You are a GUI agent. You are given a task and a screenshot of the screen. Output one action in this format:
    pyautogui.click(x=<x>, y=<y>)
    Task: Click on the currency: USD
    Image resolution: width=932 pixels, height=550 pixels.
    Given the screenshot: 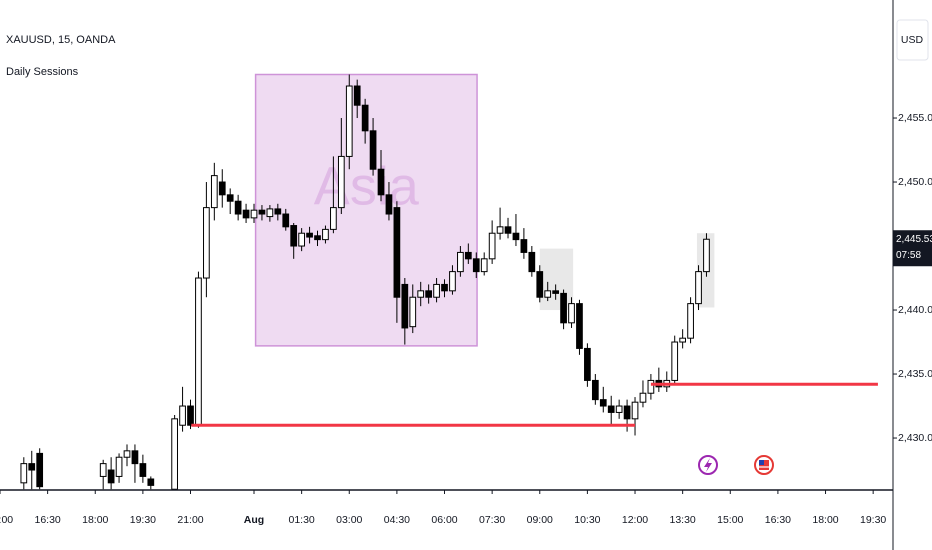 What is the action you would take?
    pyautogui.click(x=912, y=40)
    